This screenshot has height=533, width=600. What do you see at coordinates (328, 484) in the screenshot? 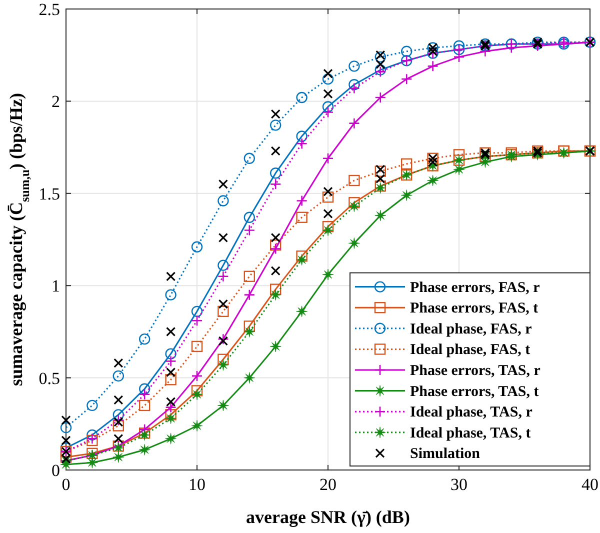
I see `x-tick-label: 20` at bounding box center [328, 484].